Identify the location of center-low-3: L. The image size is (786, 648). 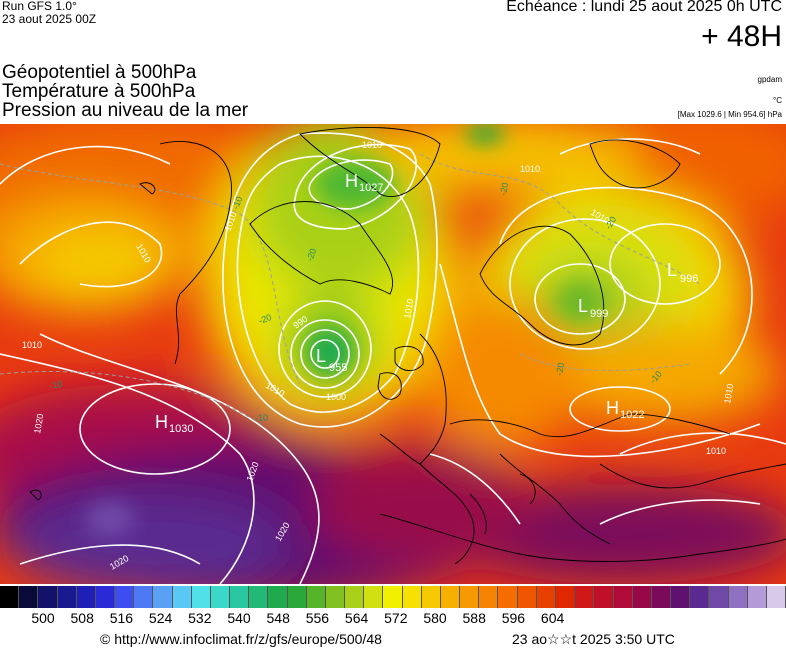
(583, 306).